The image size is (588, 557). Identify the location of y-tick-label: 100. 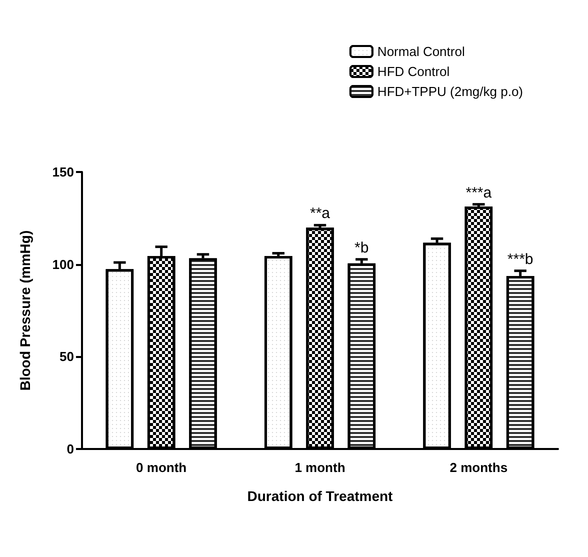
(63, 264).